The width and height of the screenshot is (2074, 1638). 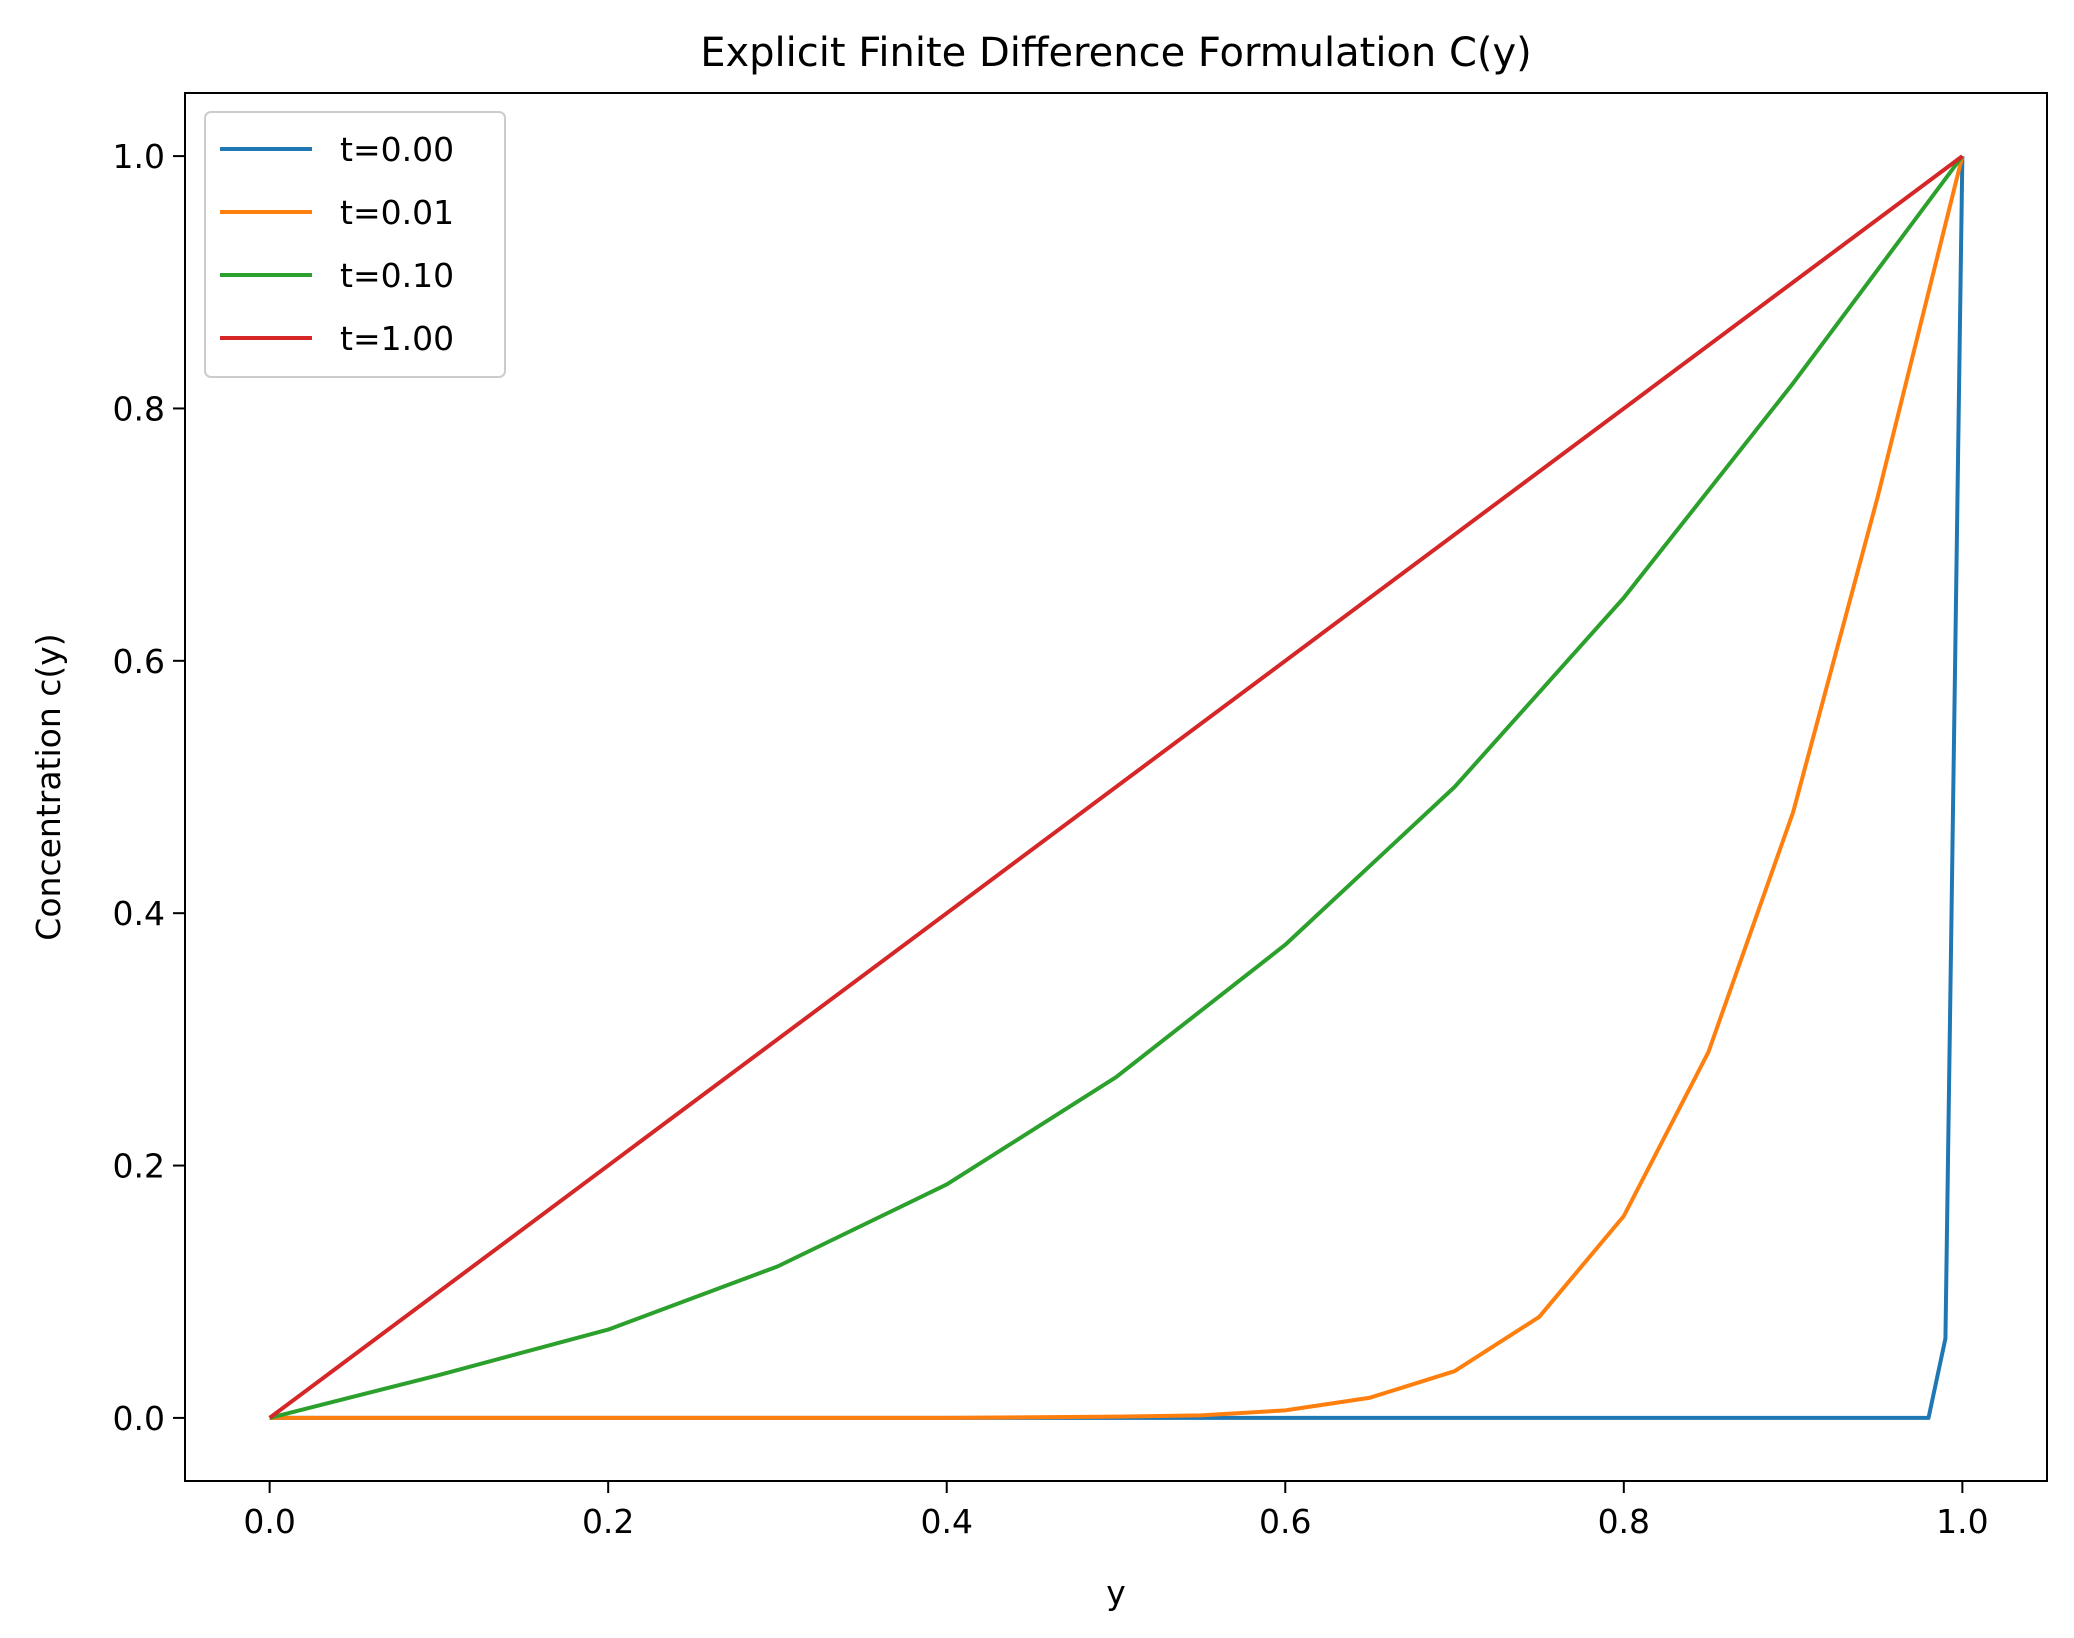 I want to click on y-tick-label-1: 0.2, so click(x=139, y=1166).